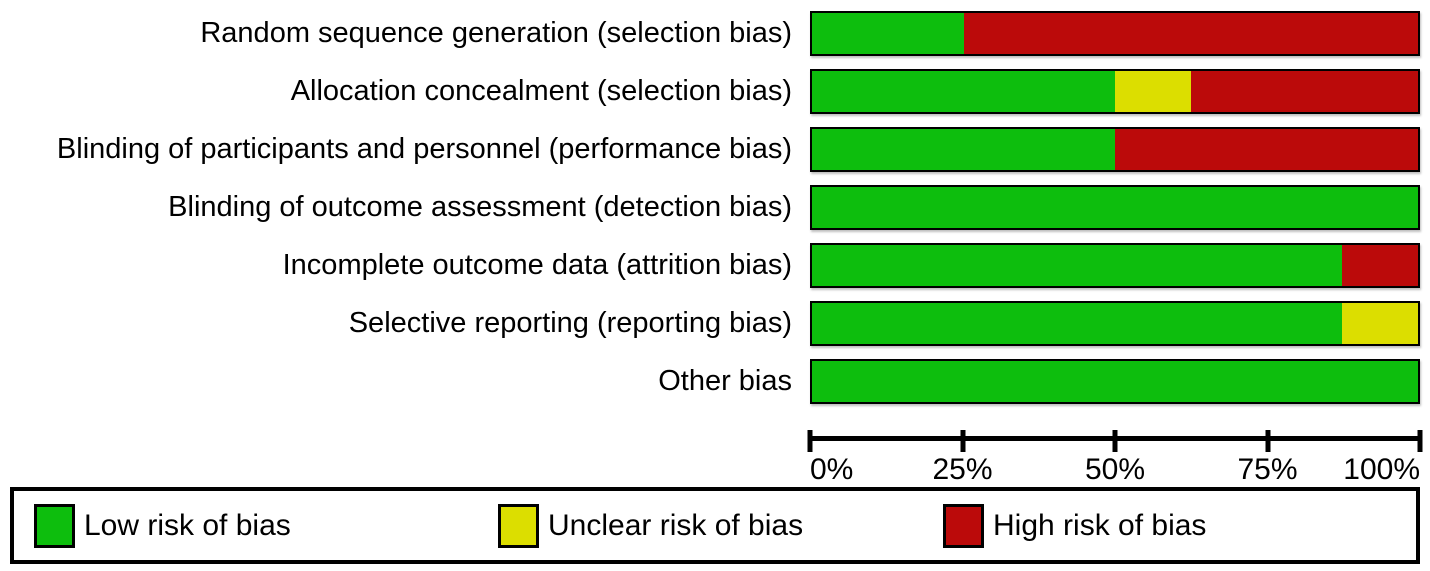 The image size is (1430, 571). What do you see at coordinates (537, 264) in the screenshot?
I see `category-label: Incomplete outcome data (attrition bias)` at bounding box center [537, 264].